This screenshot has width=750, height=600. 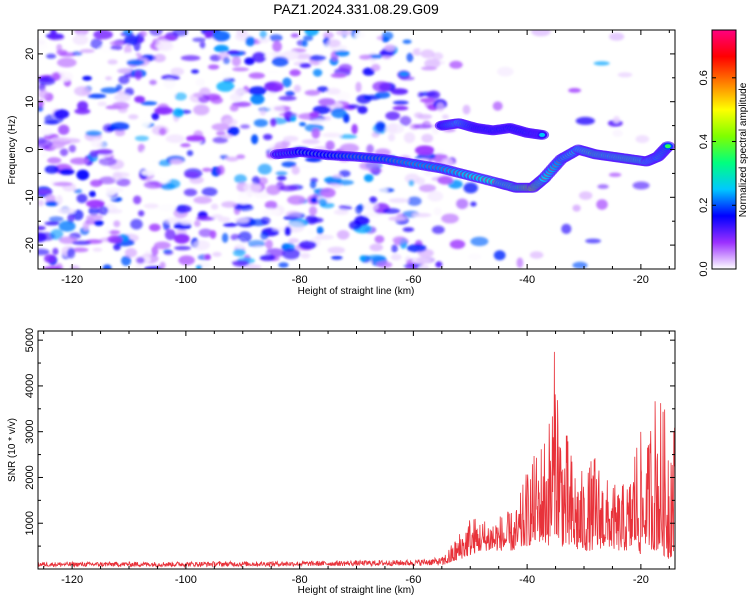 I want to click on x-tick-label: -100, so click(x=186, y=280).